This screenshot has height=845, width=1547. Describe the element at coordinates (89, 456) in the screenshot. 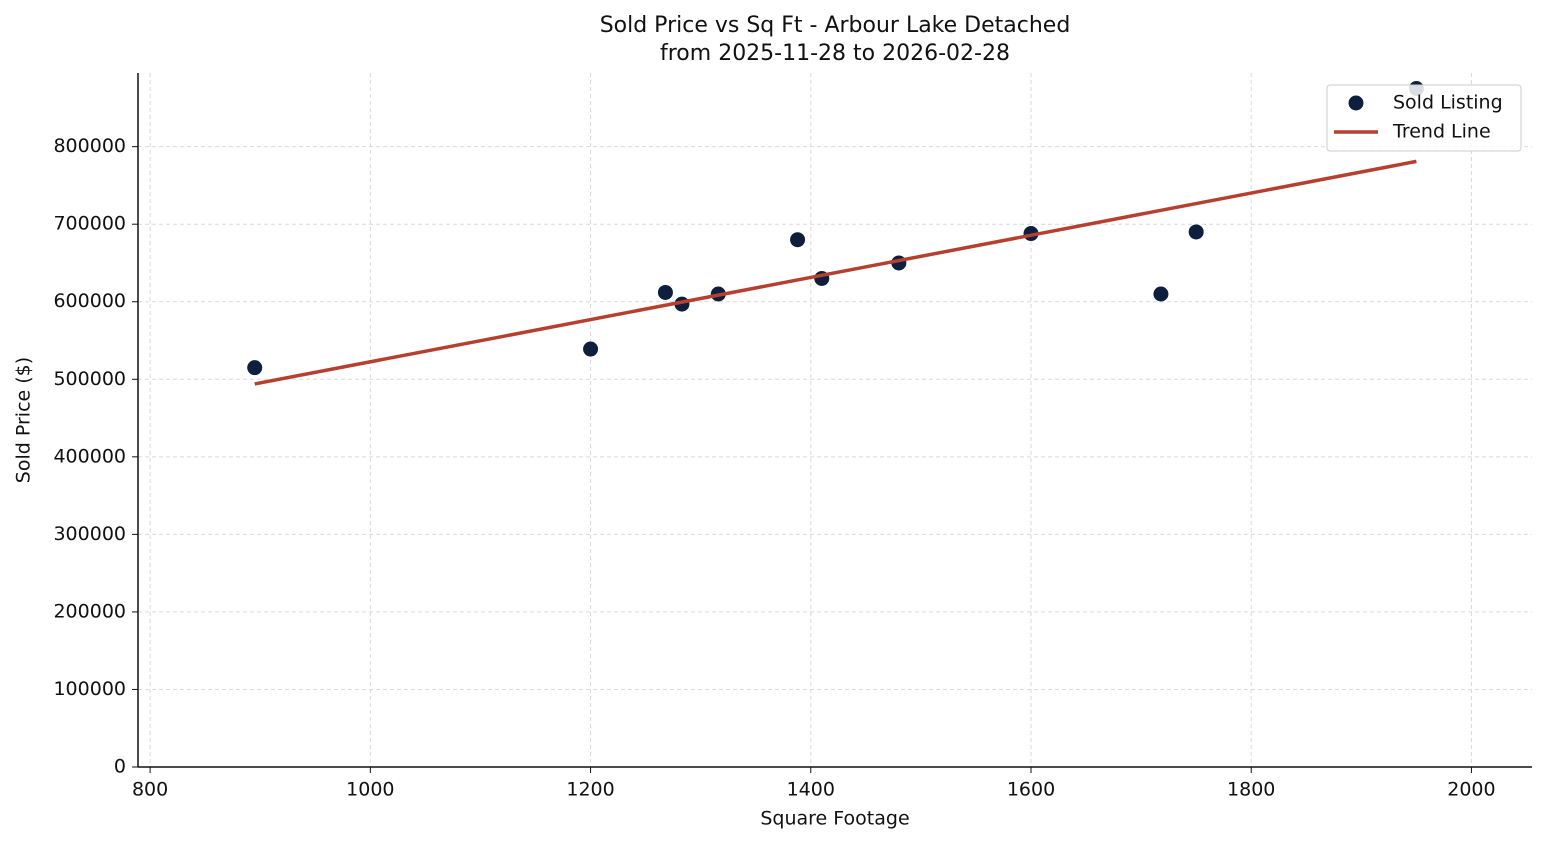

I see `y-tick-label: 400000` at that location.